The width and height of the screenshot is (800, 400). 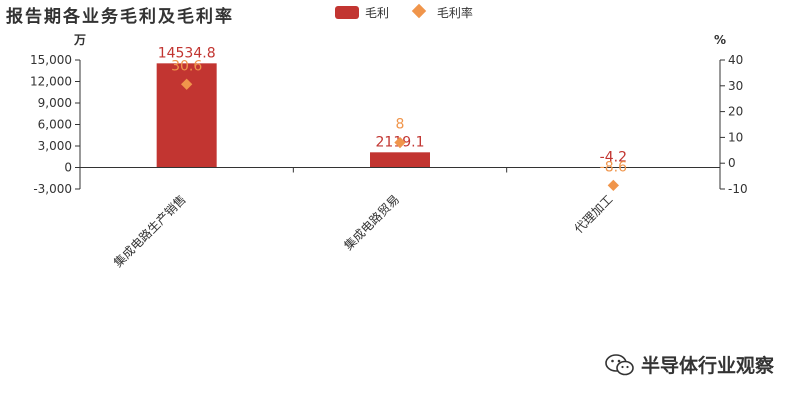 I want to click on y-left-tick-label: 6,000, so click(x=55, y=125).